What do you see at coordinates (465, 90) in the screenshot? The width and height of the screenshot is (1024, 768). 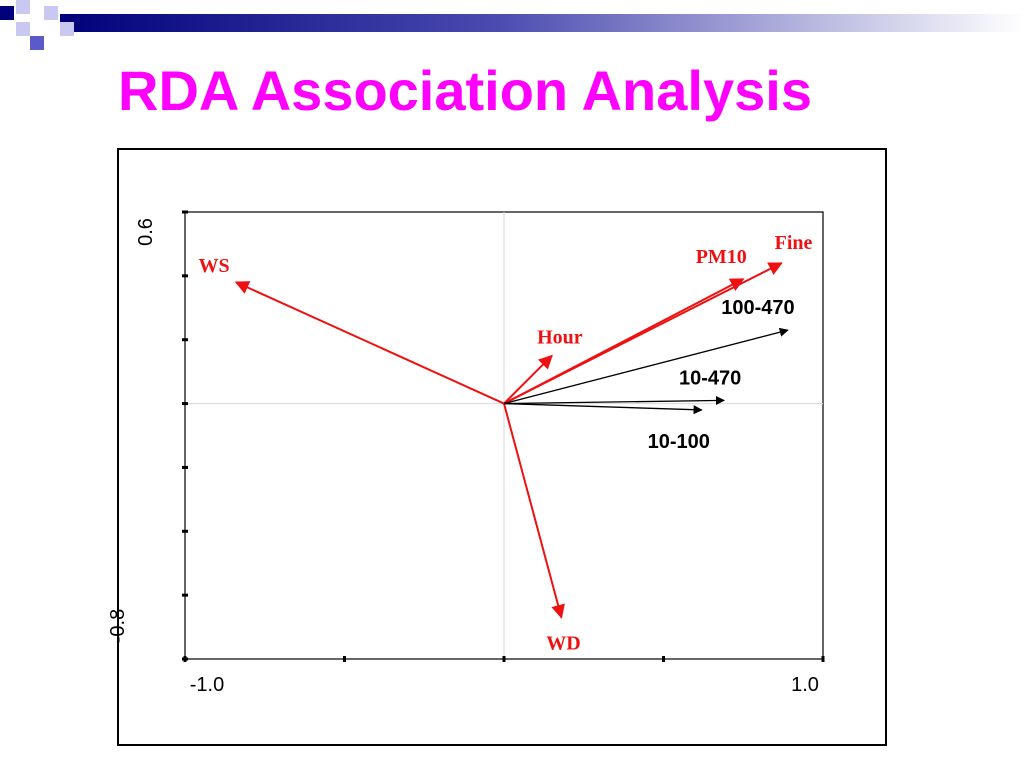 I see `slide-title: RDA Association Analysis` at bounding box center [465, 90].